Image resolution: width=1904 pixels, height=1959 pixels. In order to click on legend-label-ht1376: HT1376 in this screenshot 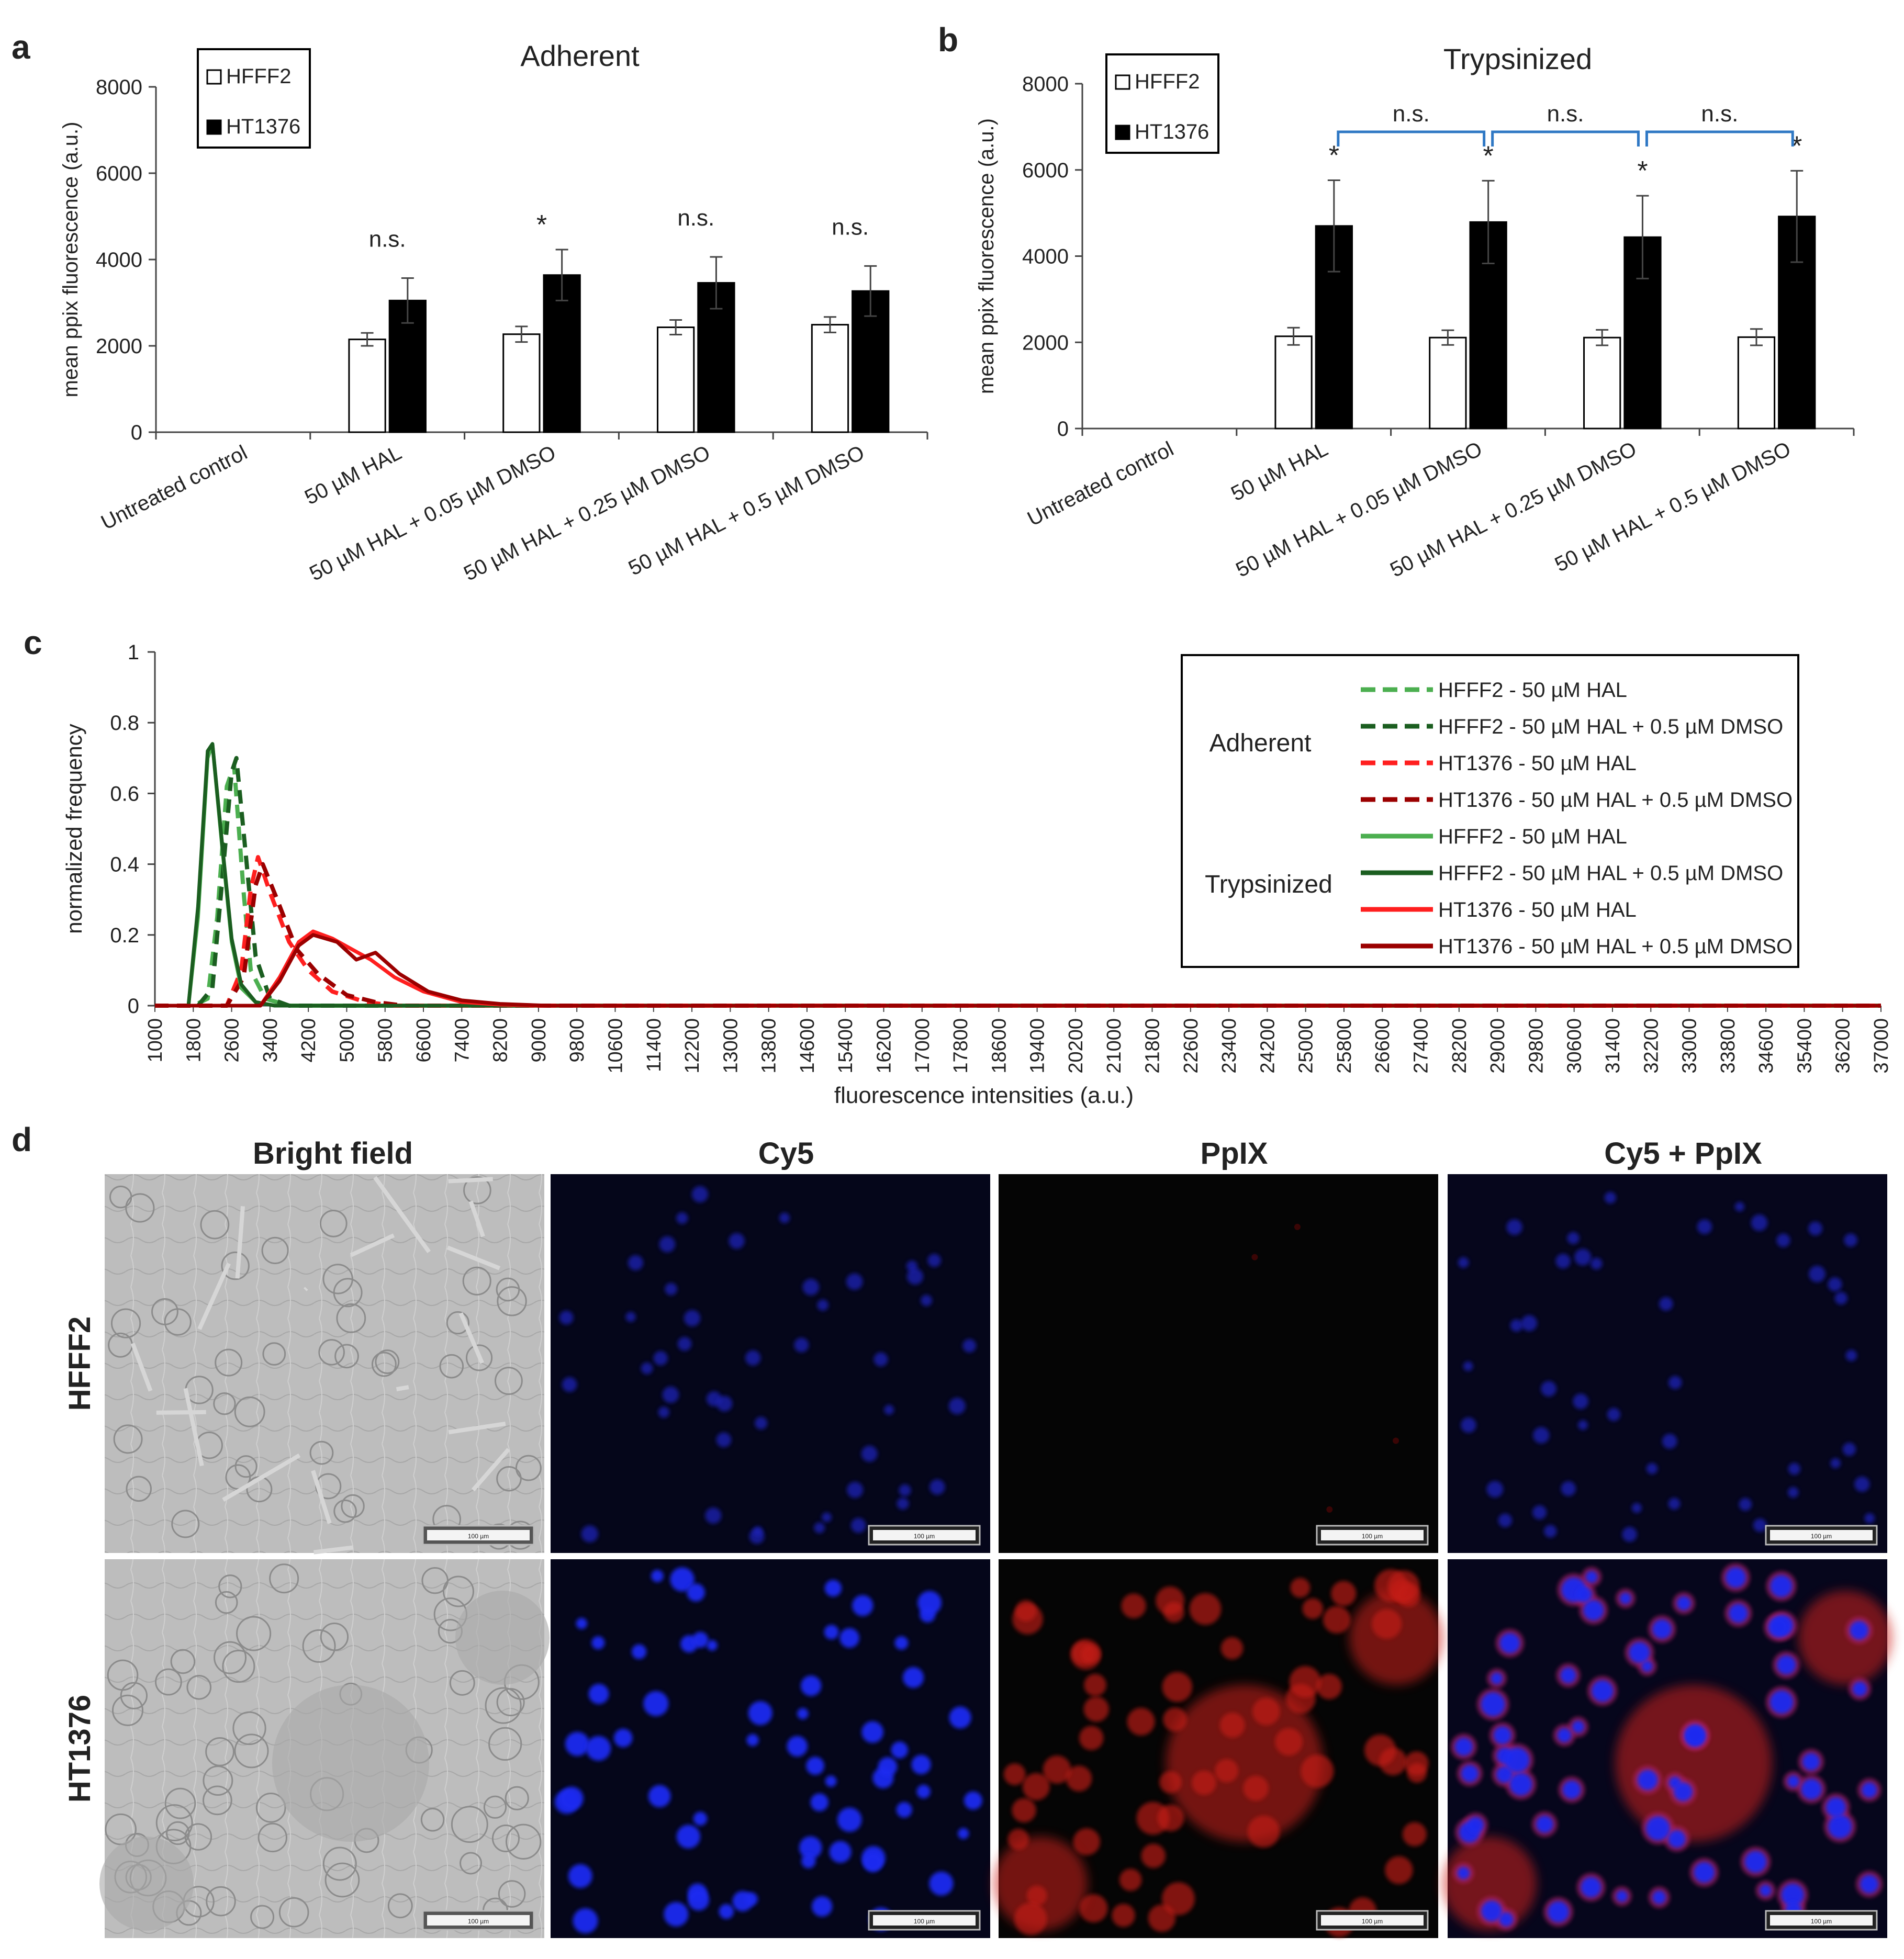, I will do `click(1172, 131)`.